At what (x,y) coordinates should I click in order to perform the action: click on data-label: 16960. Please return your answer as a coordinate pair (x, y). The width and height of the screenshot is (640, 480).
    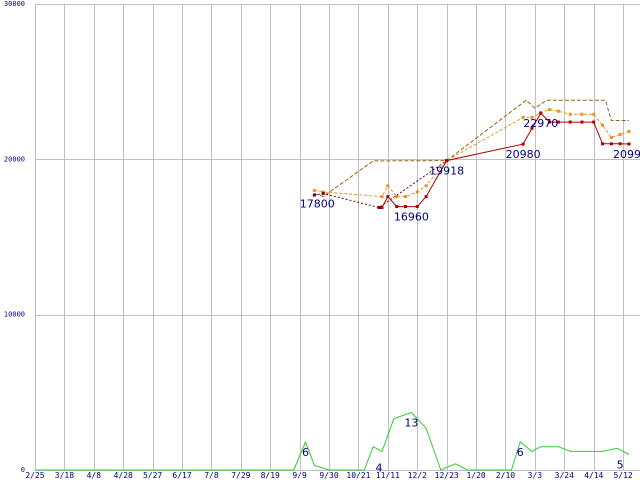
    Looking at the image, I should click on (411, 217).